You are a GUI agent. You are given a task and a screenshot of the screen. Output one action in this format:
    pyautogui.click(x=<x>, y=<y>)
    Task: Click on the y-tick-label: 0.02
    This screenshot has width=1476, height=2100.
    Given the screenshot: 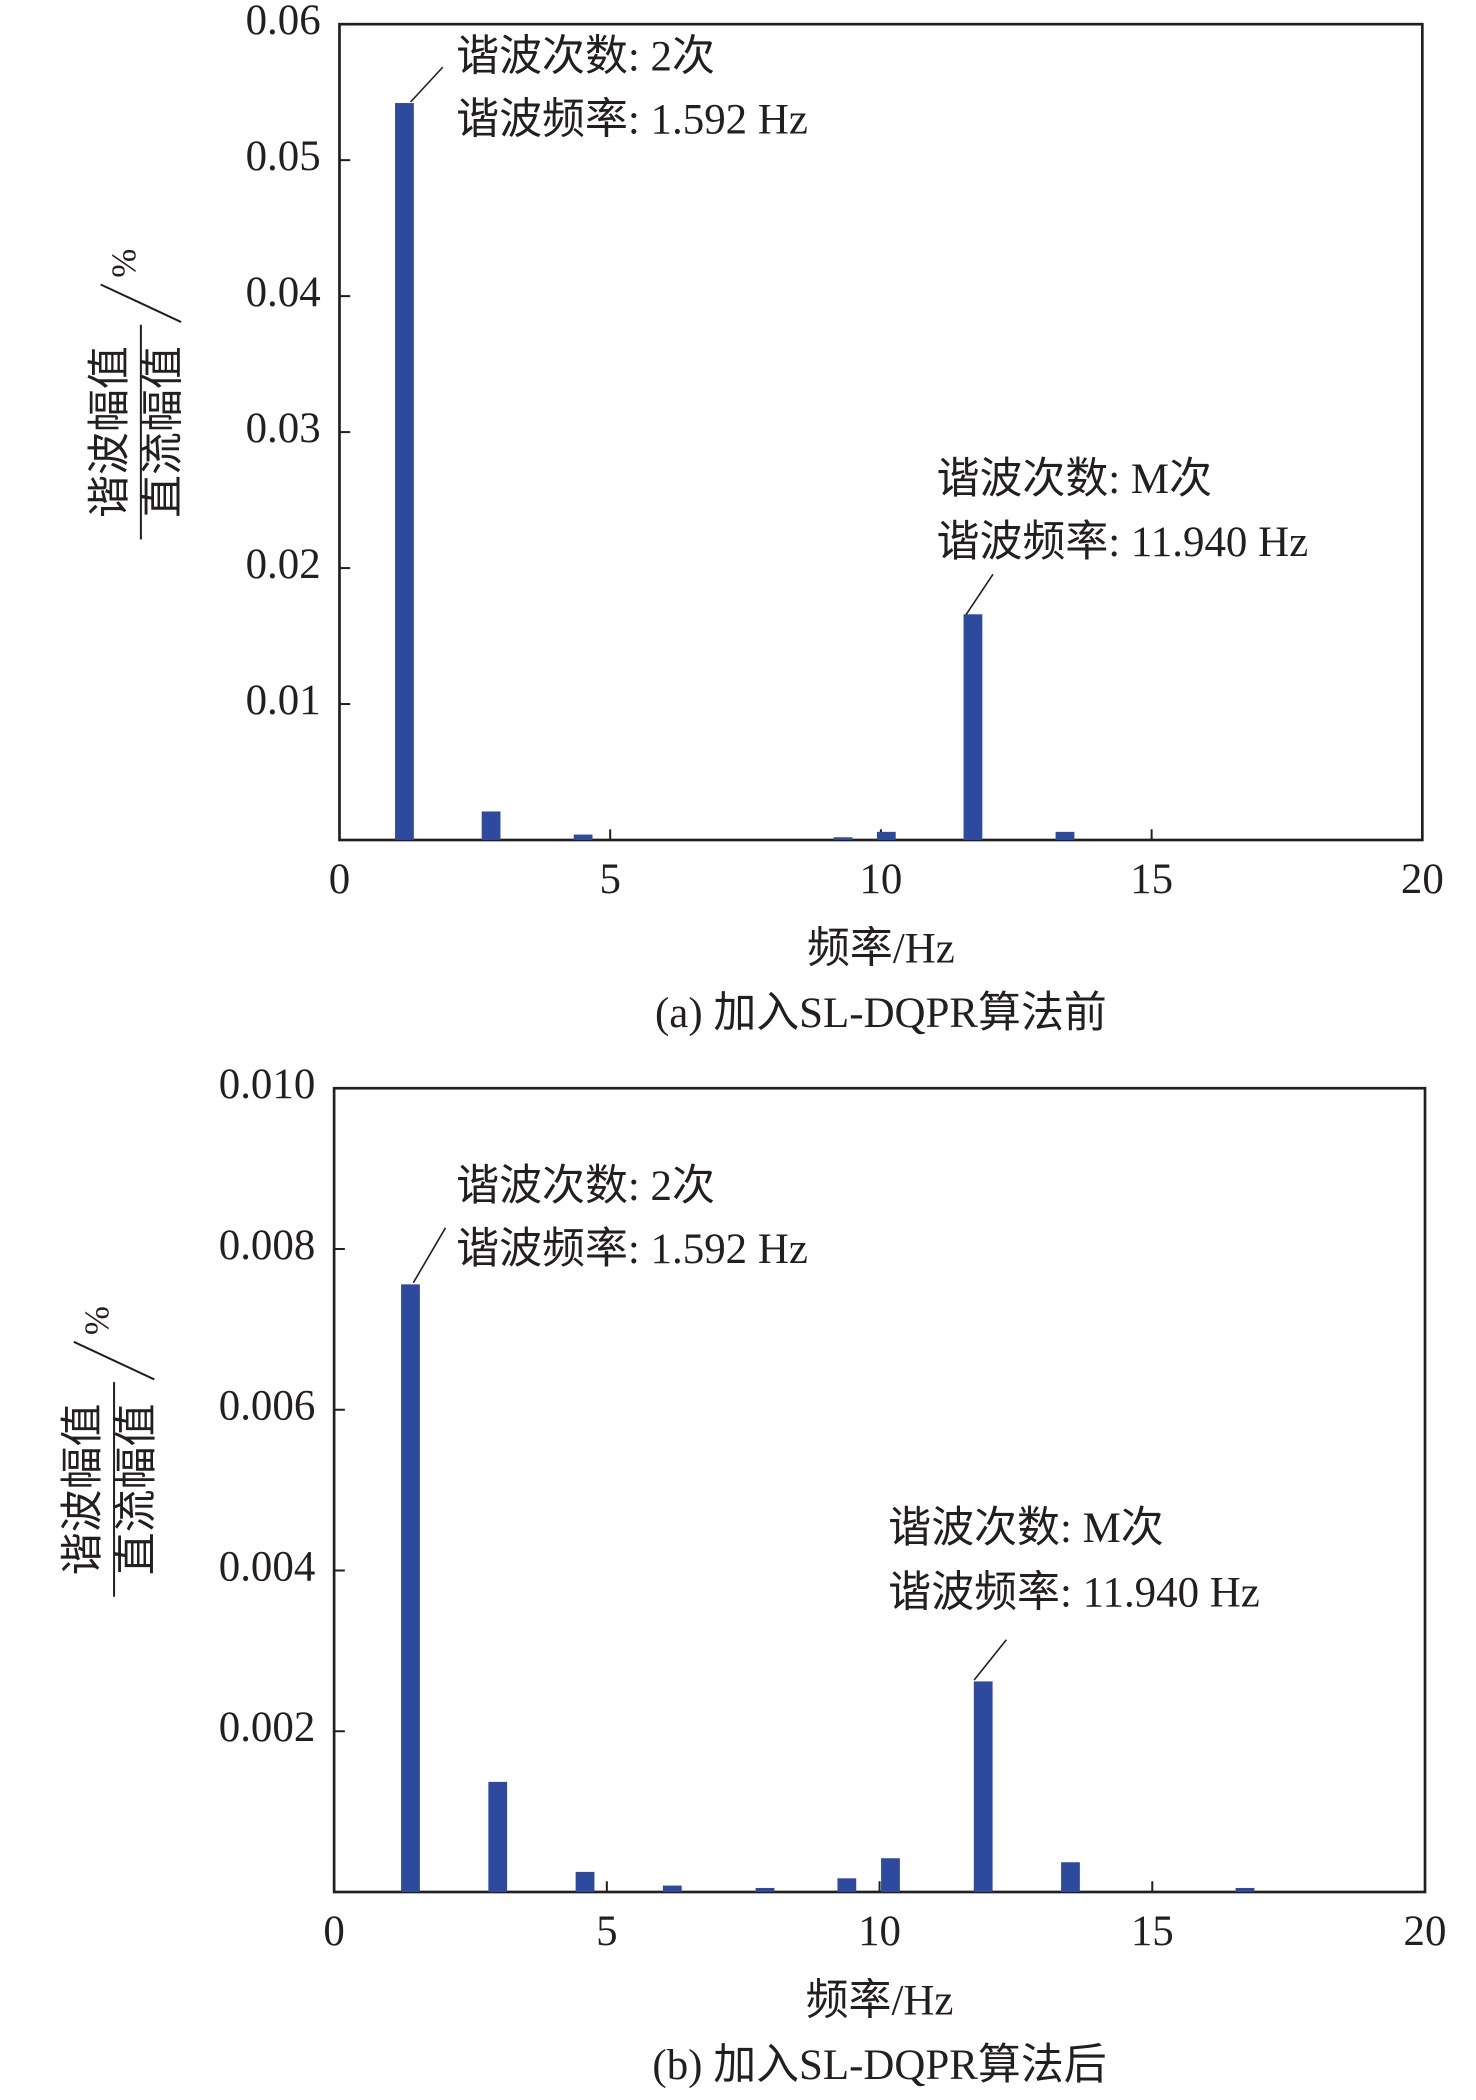 What is the action you would take?
    pyautogui.click(x=283, y=564)
    